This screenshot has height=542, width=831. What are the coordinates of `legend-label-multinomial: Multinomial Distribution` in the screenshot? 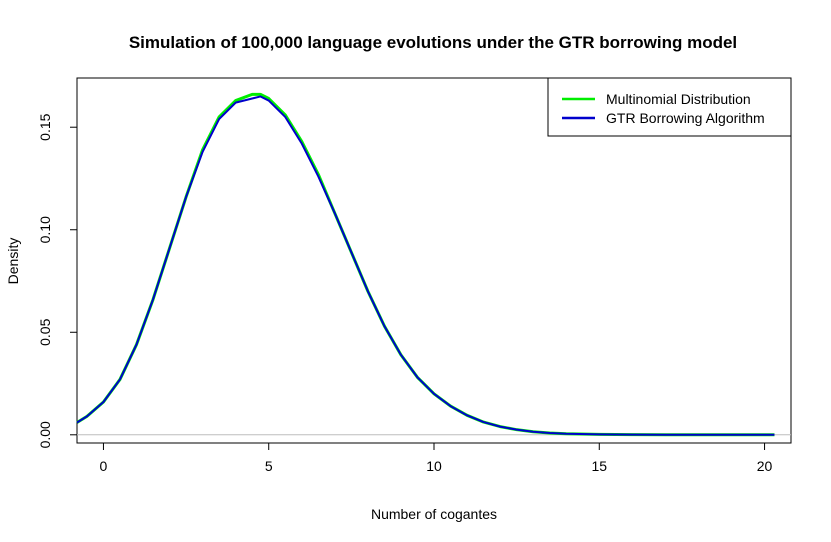 It's located at (678, 99).